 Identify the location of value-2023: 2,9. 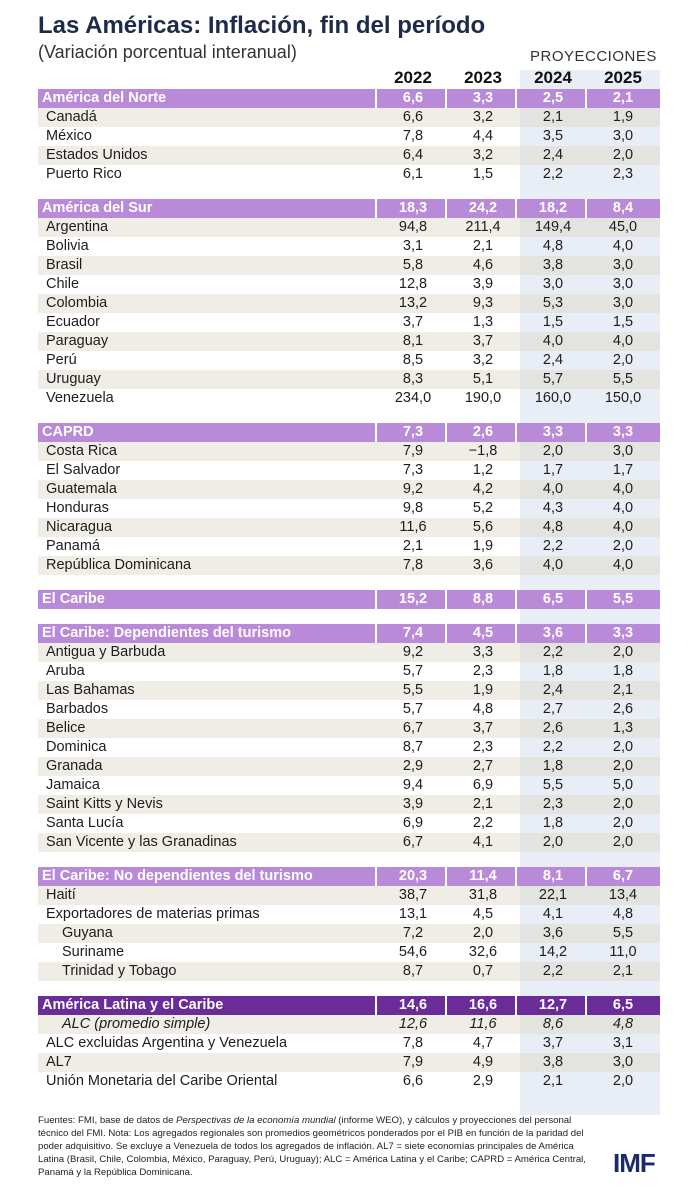
(483, 1081).